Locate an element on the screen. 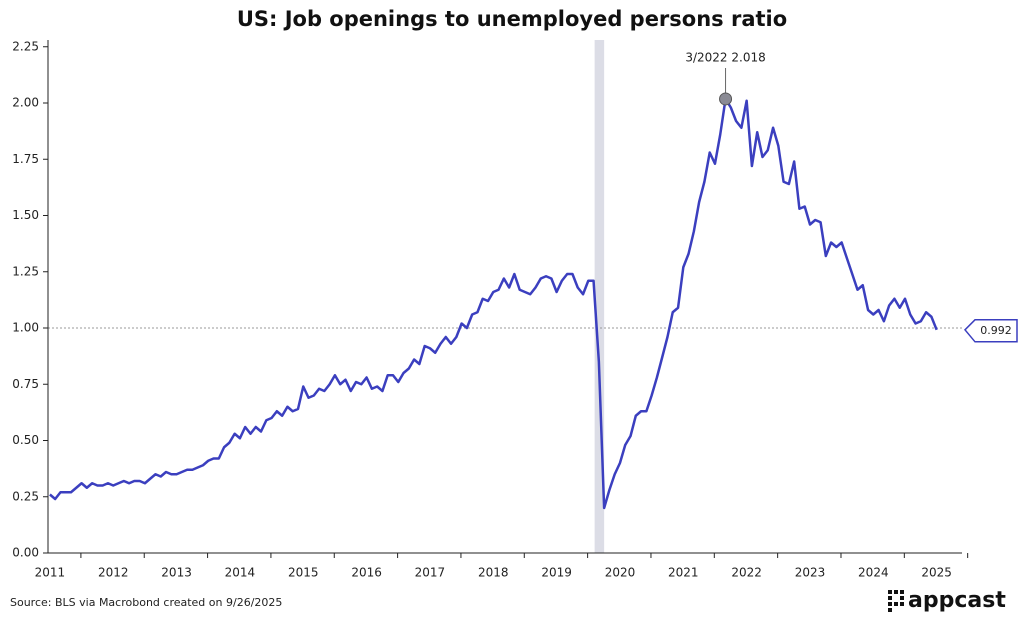 The width and height of the screenshot is (1024, 621). x-tick-label: 2020 is located at coordinates (620, 573).